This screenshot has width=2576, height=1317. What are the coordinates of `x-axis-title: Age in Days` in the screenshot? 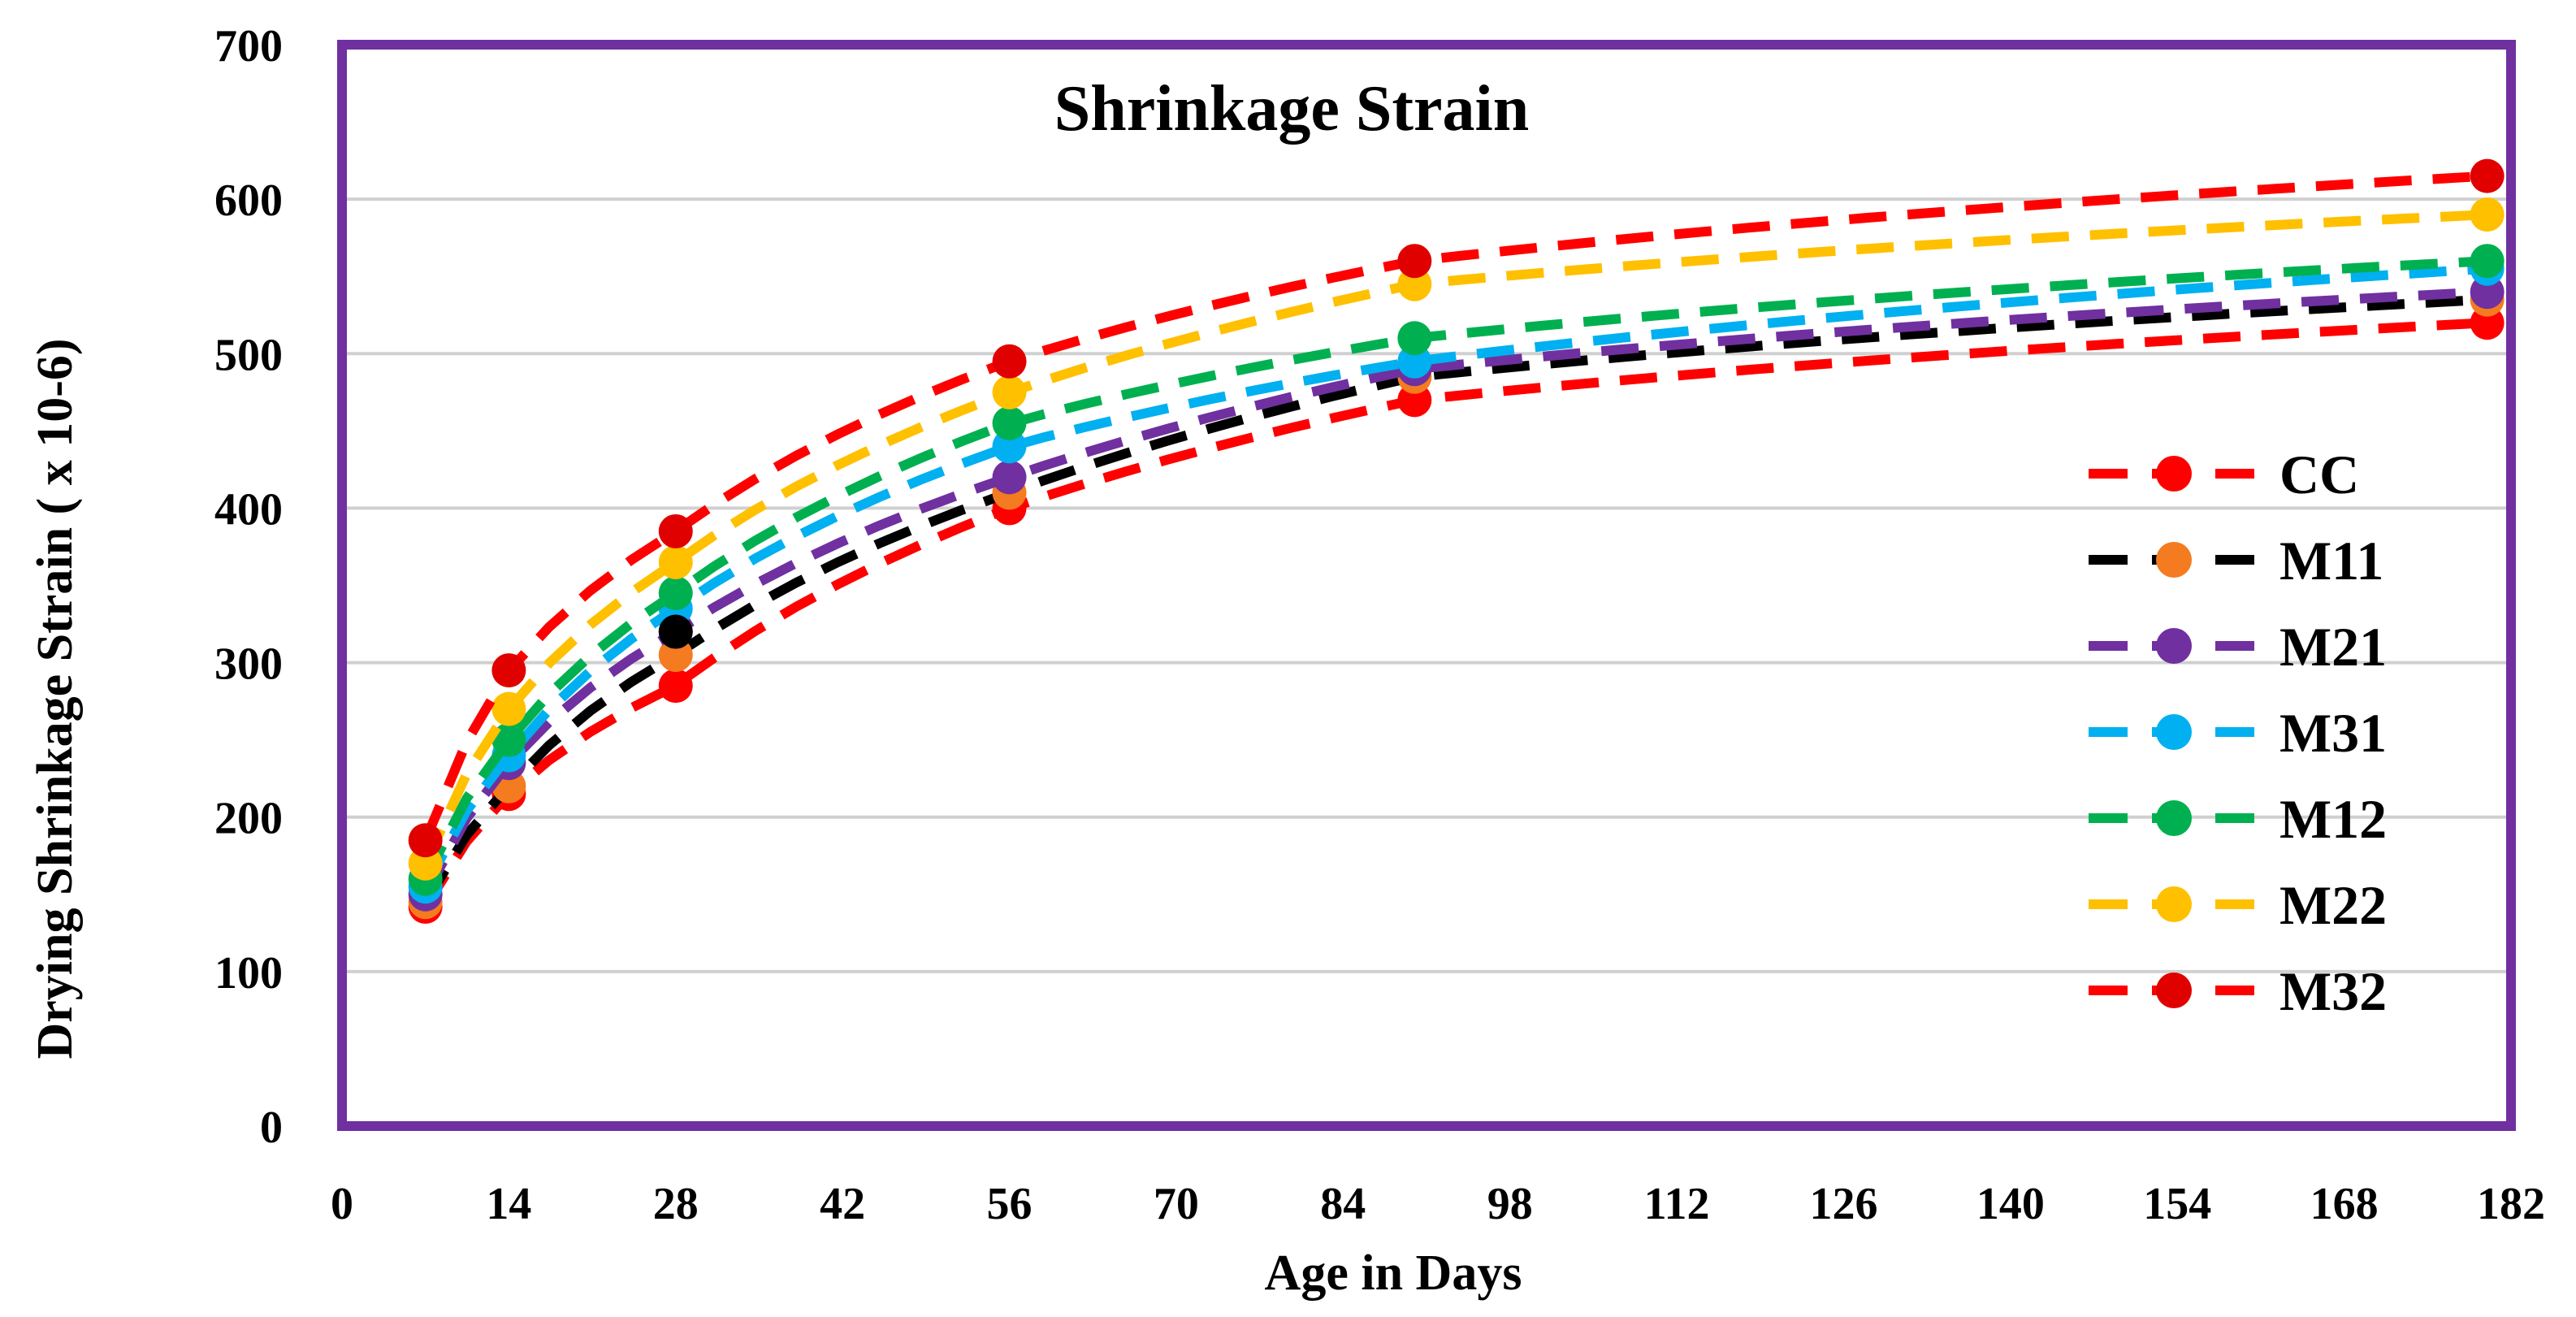 It's located at (1393, 1273).